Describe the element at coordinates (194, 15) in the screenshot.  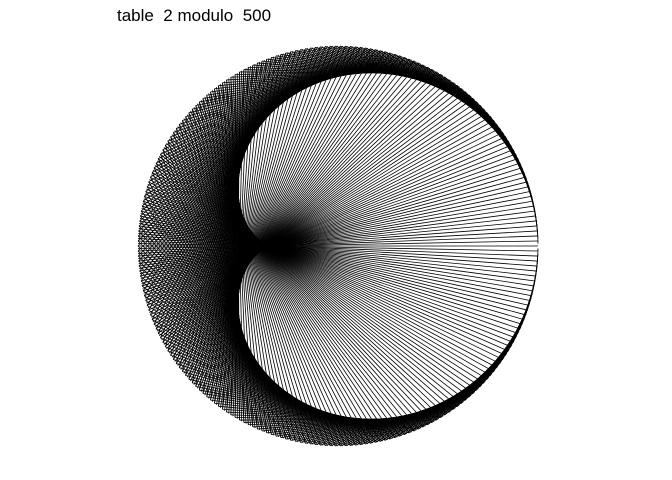
I see `diagram-title: table 2 modulo 500` at that location.